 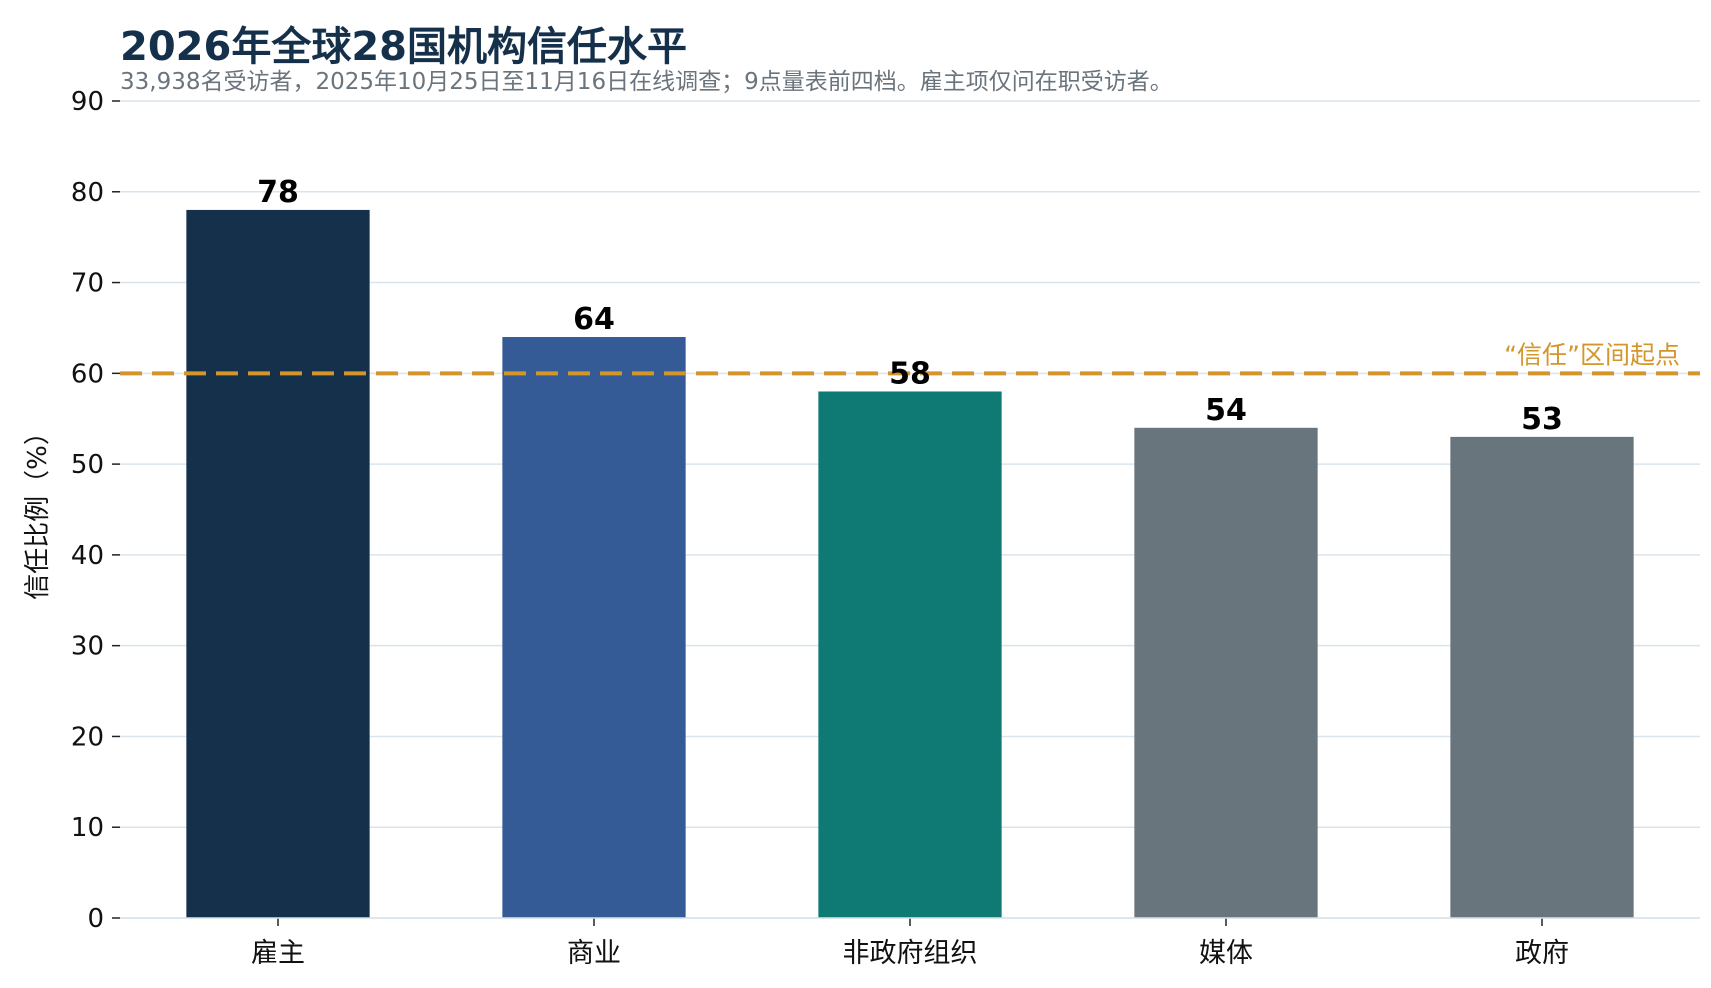 I want to click on x-tick-label-2: 非政府组织, so click(x=910, y=953).